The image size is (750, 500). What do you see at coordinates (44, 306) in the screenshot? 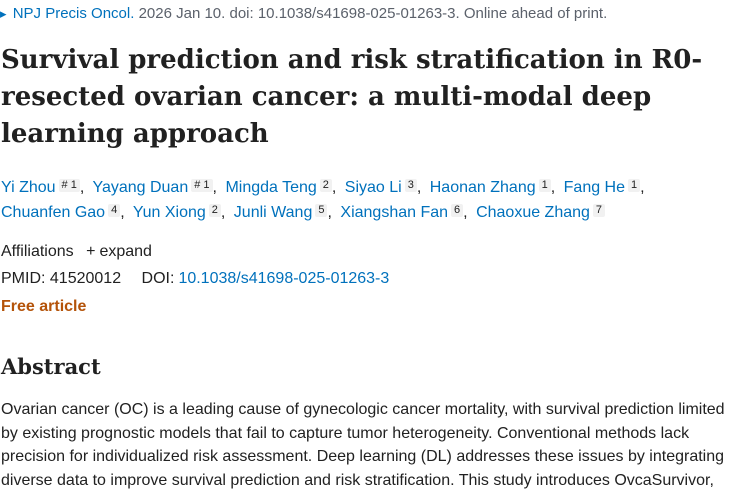
I see `free-article-link: Free article` at bounding box center [44, 306].